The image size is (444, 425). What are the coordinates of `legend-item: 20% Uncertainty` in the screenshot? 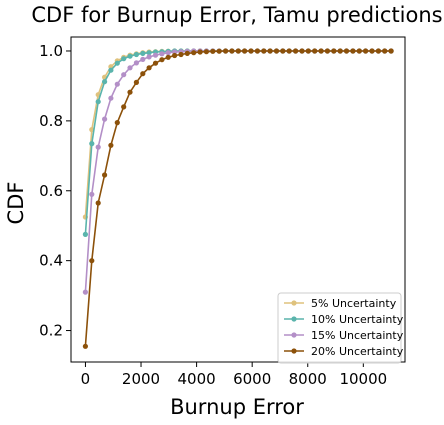 It's located at (344, 351).